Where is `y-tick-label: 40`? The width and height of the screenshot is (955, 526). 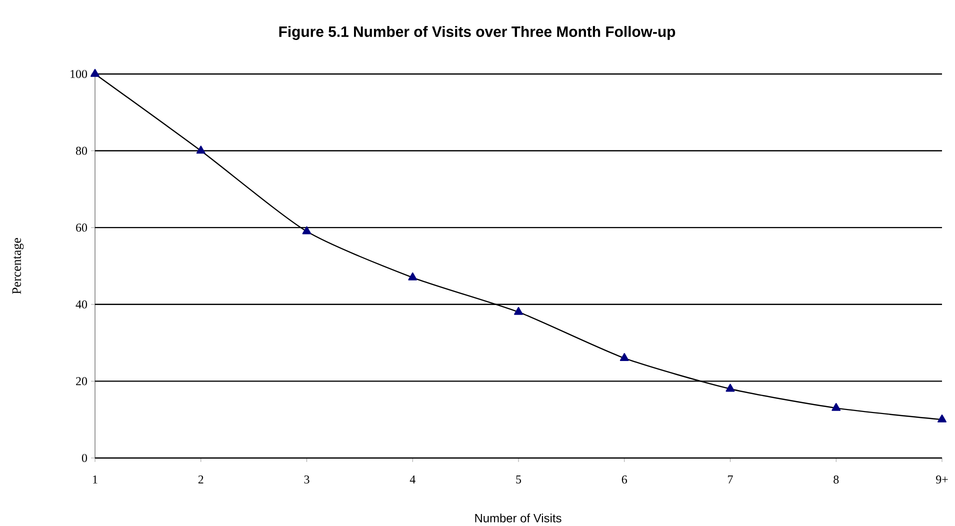
y-tick-label: 40 is located at coordinates (82, 304).